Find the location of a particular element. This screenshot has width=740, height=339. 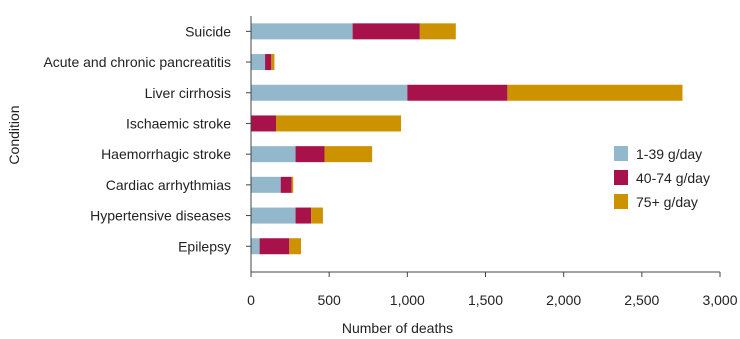

bar-epilepsy-75-g-day is located at coordinates (295, 246).